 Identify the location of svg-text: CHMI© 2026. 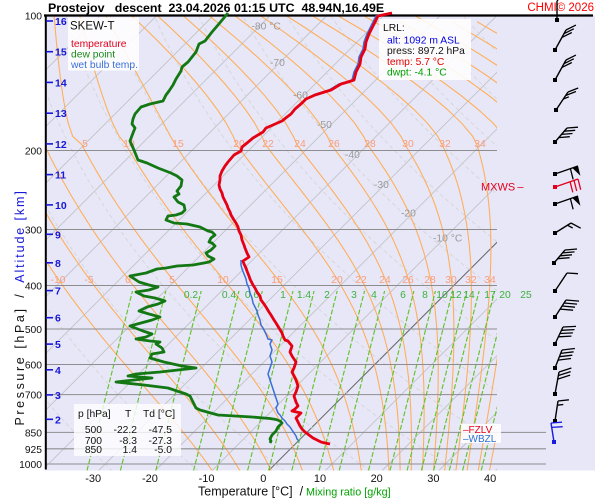
(560, 8).